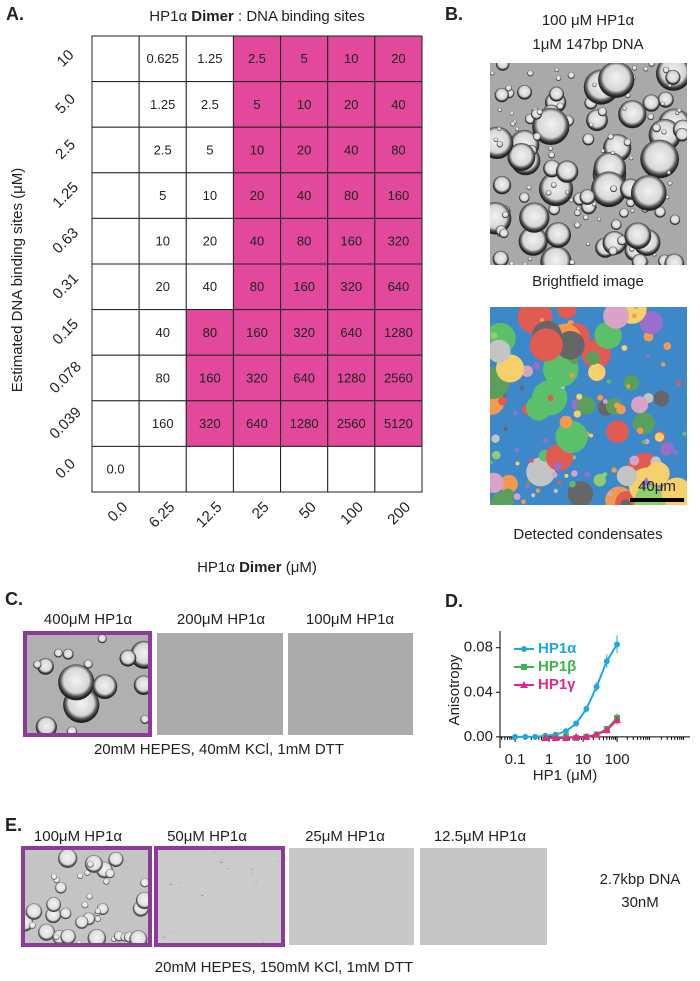 This screenshot has height=981, width=700. I want to click on cell-value: 0.0, so click(116, 469).